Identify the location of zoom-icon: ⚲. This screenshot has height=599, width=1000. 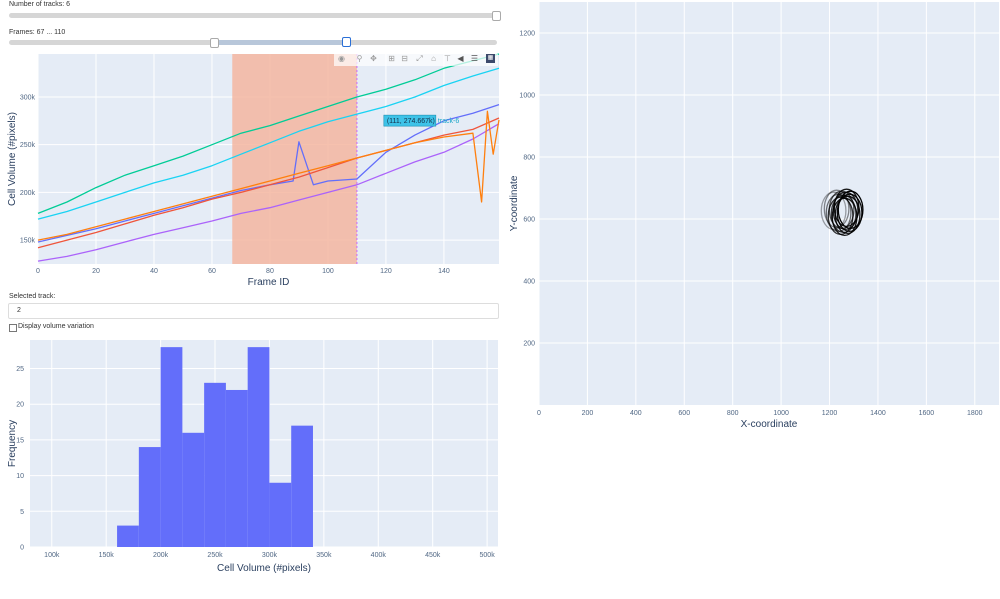
(359, 58).